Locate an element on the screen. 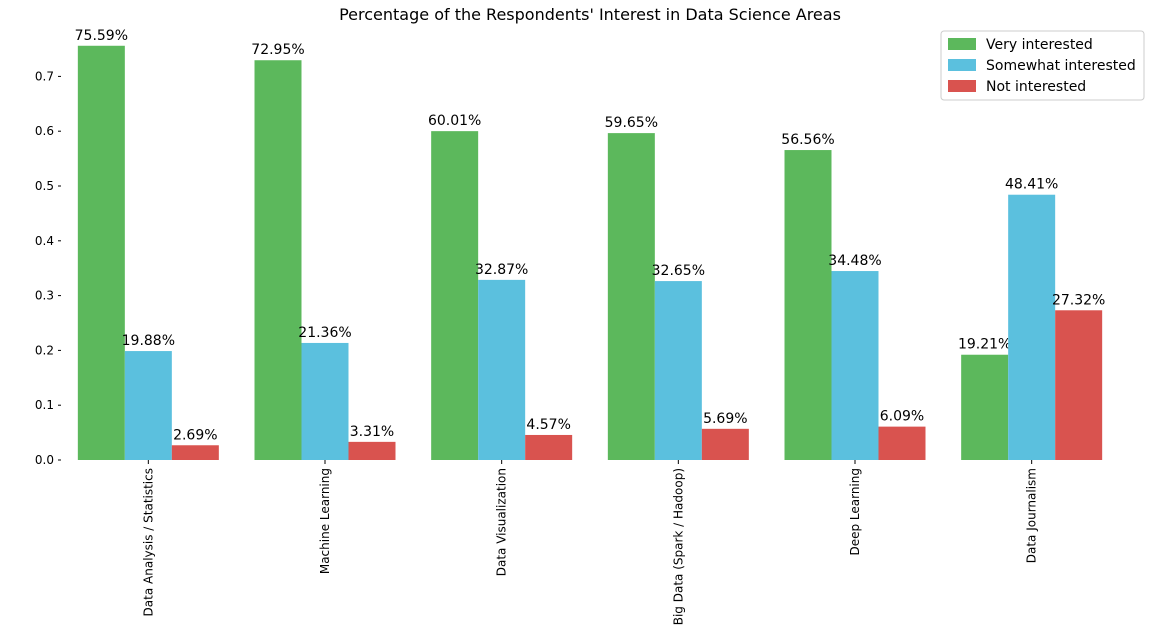 The width and height of the screenshot is (1159, 632). x-tick-label: Machine Learning is located at coordinates (325, 521).